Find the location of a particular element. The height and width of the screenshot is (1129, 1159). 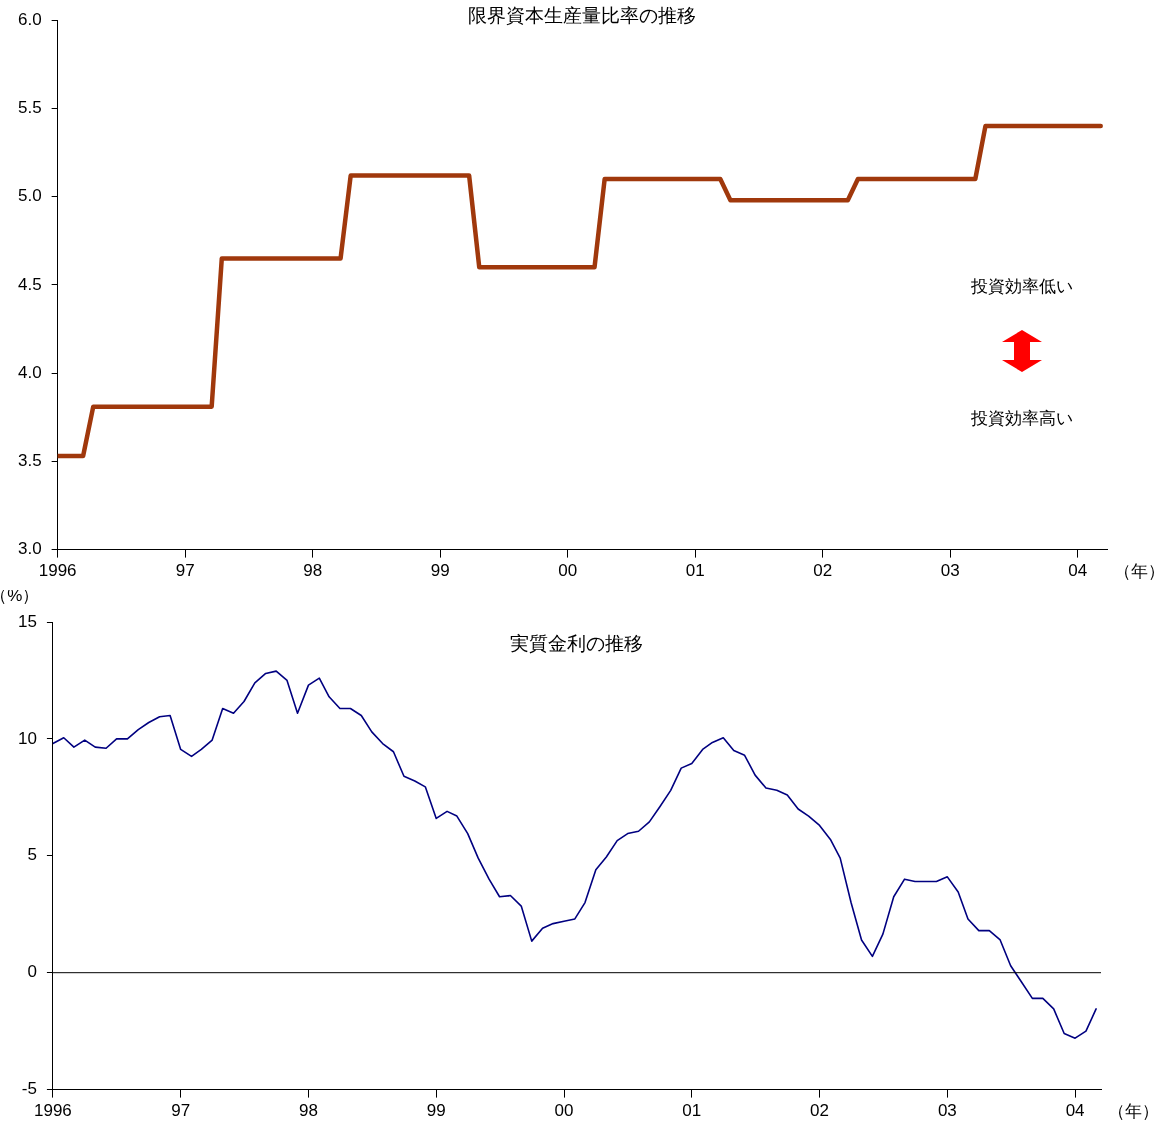

y-tick-label: 10 is located at coordinates (27, 738).